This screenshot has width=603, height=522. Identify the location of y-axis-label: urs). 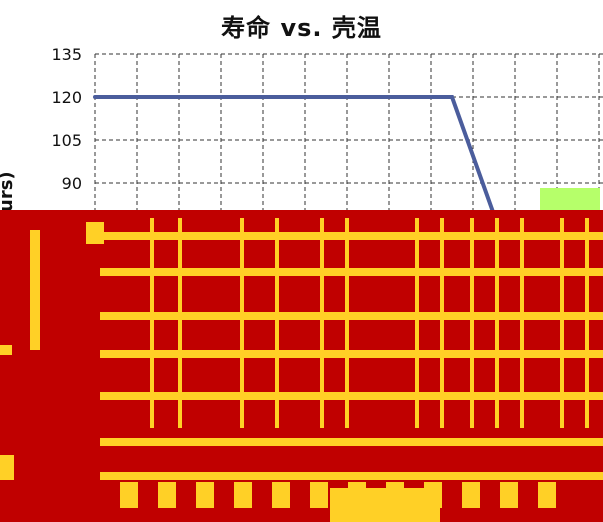
(8, 191).